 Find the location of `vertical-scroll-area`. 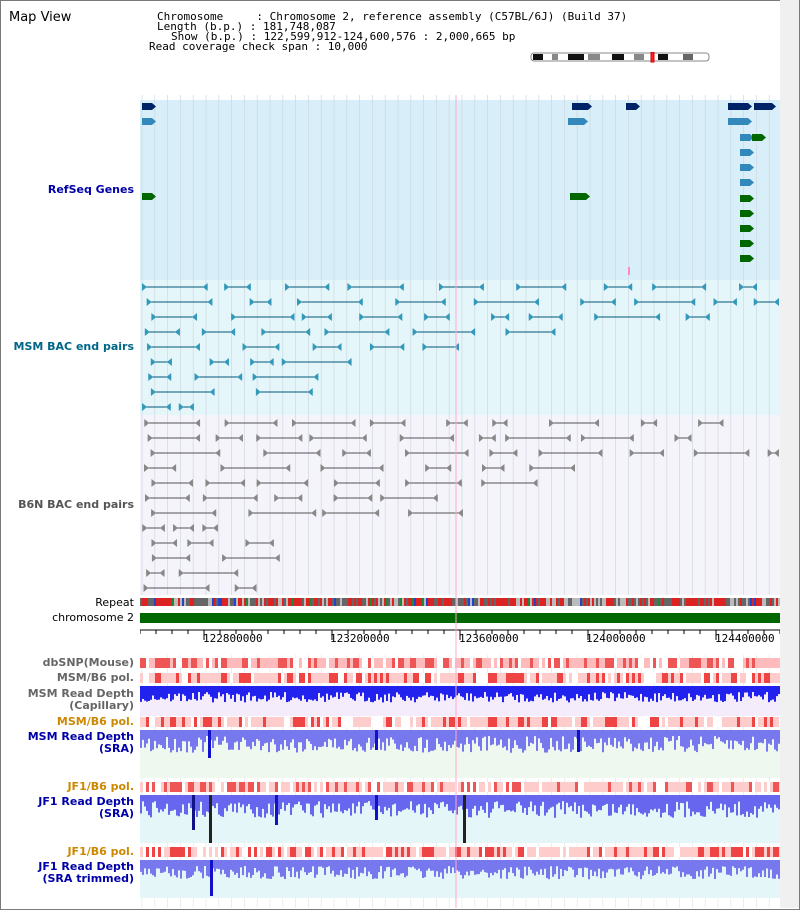

vertical-scroll-area is located at coordinates (789, 454).